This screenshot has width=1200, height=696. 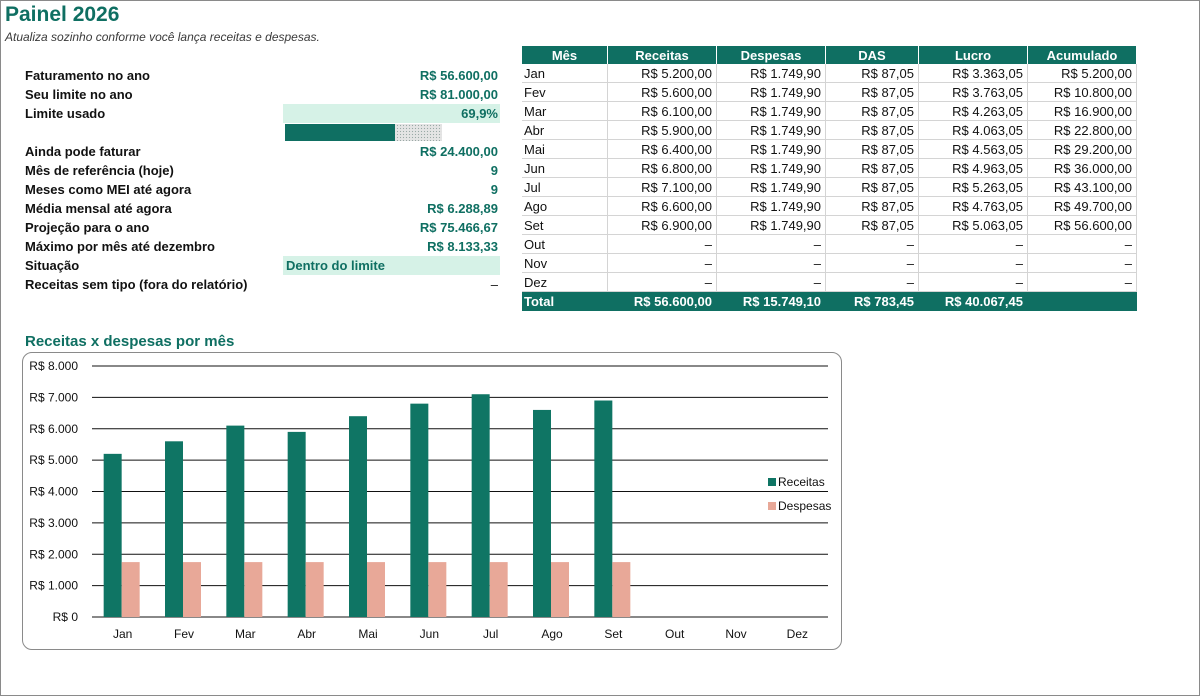 What do you see at coordinates (1082, 55) in the screenshot?
I see `header-acumulado: Acumulado` at bounding box center [1082, 55].